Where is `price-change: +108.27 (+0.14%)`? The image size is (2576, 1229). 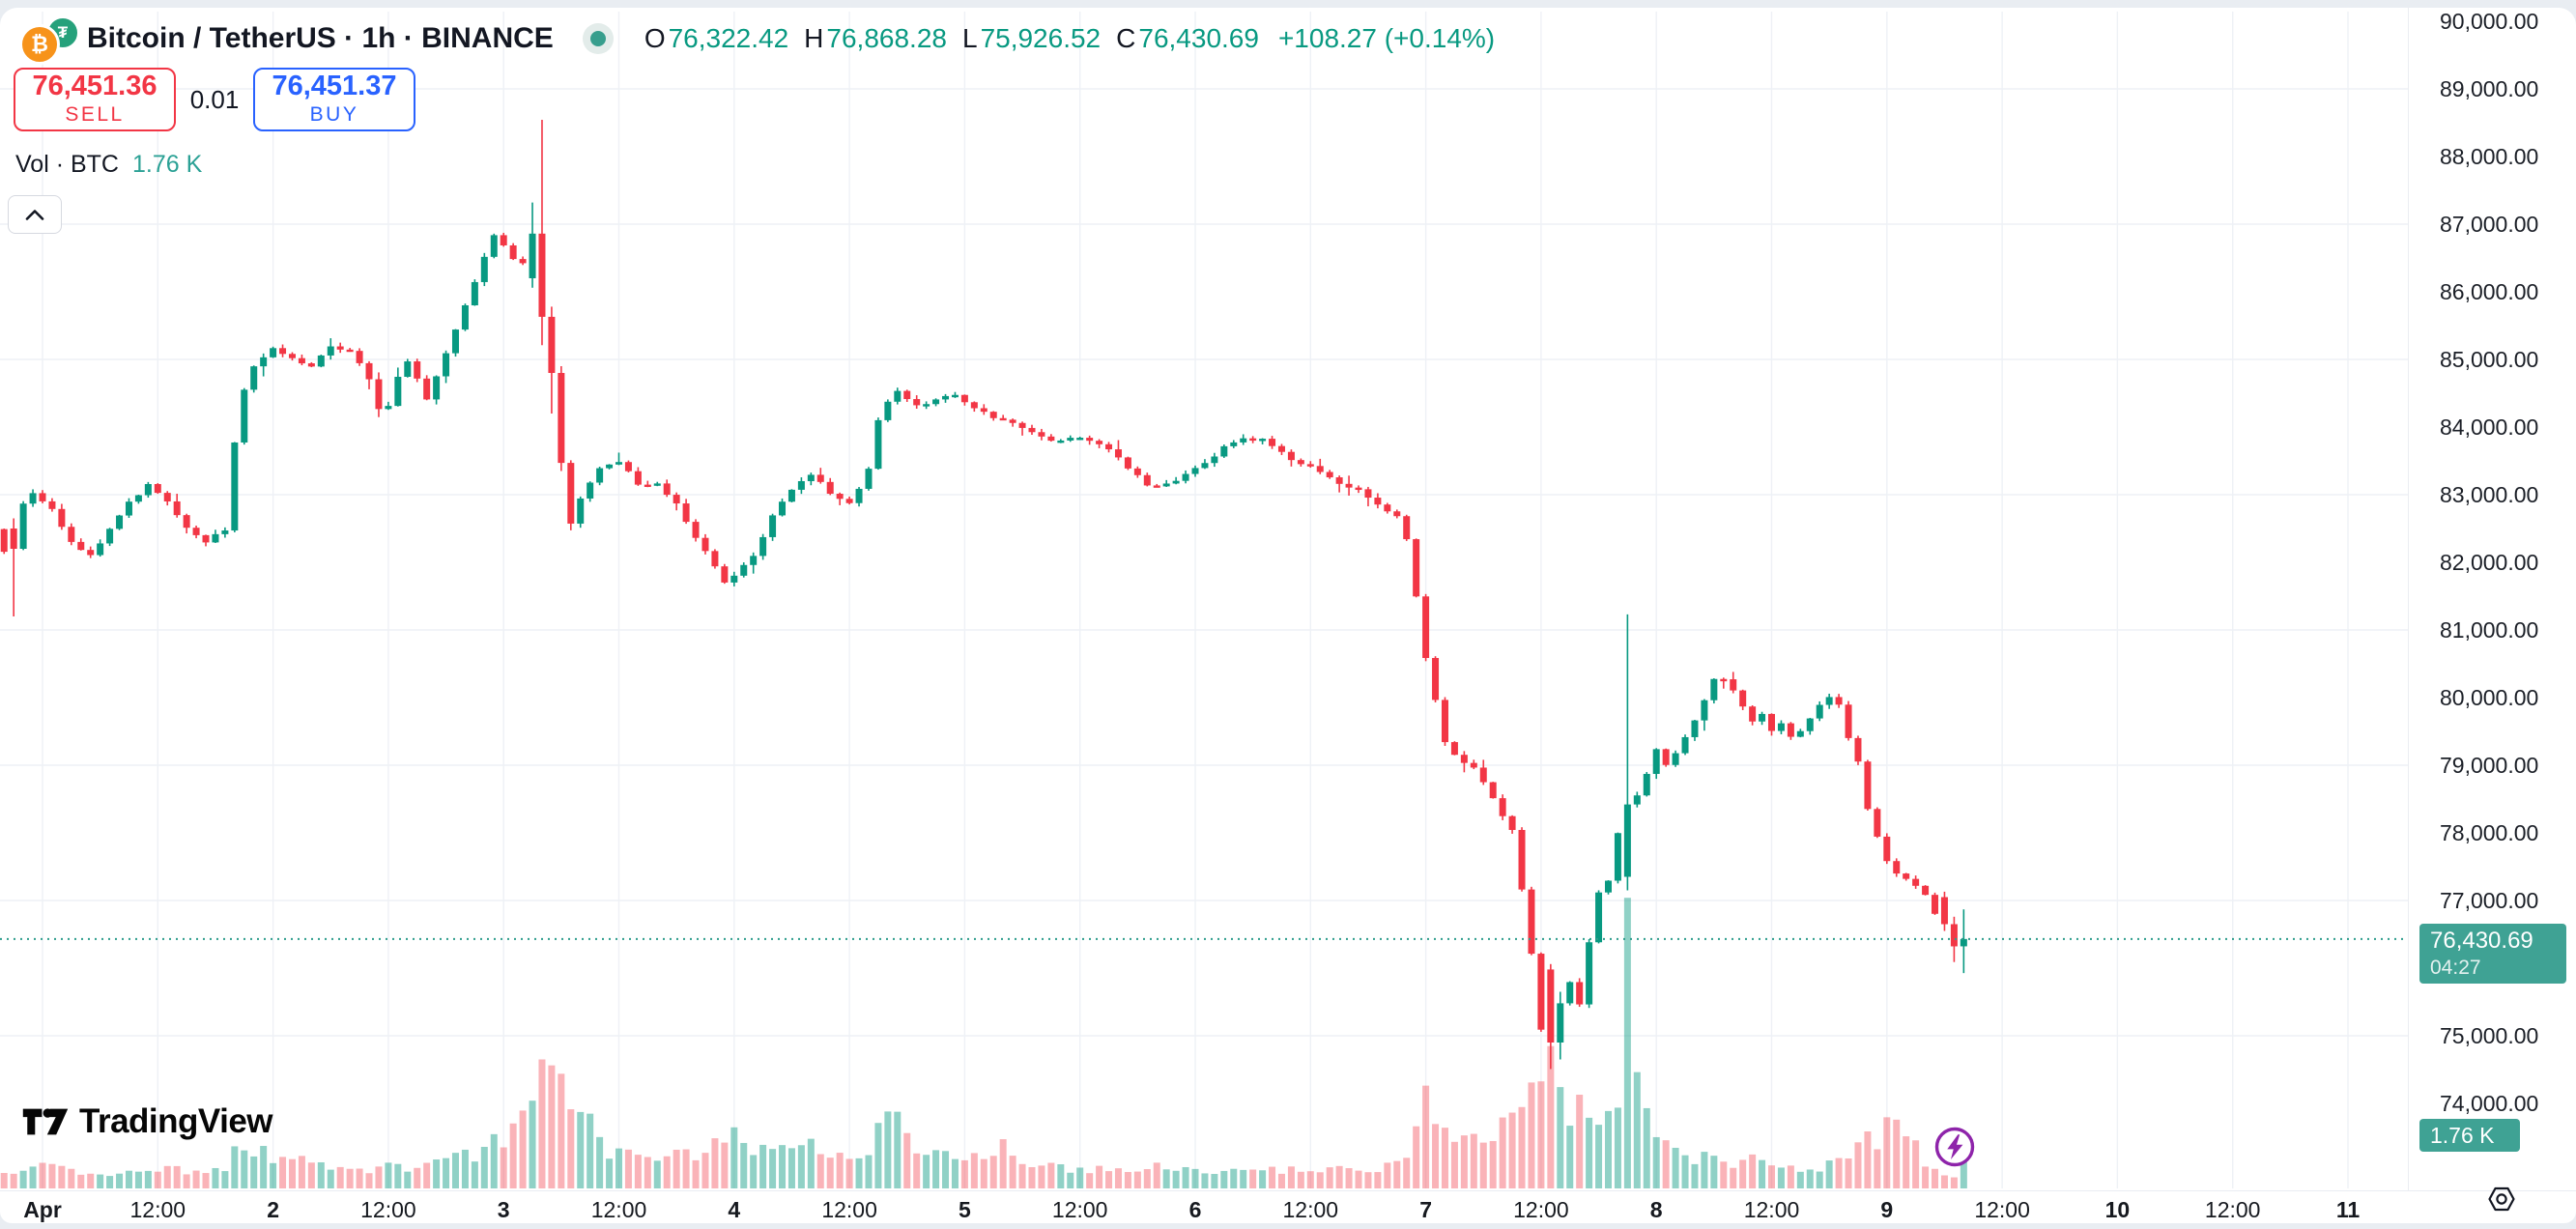 price-change: +108.27 (+0.14%) is located at coordinates (1387, 38).